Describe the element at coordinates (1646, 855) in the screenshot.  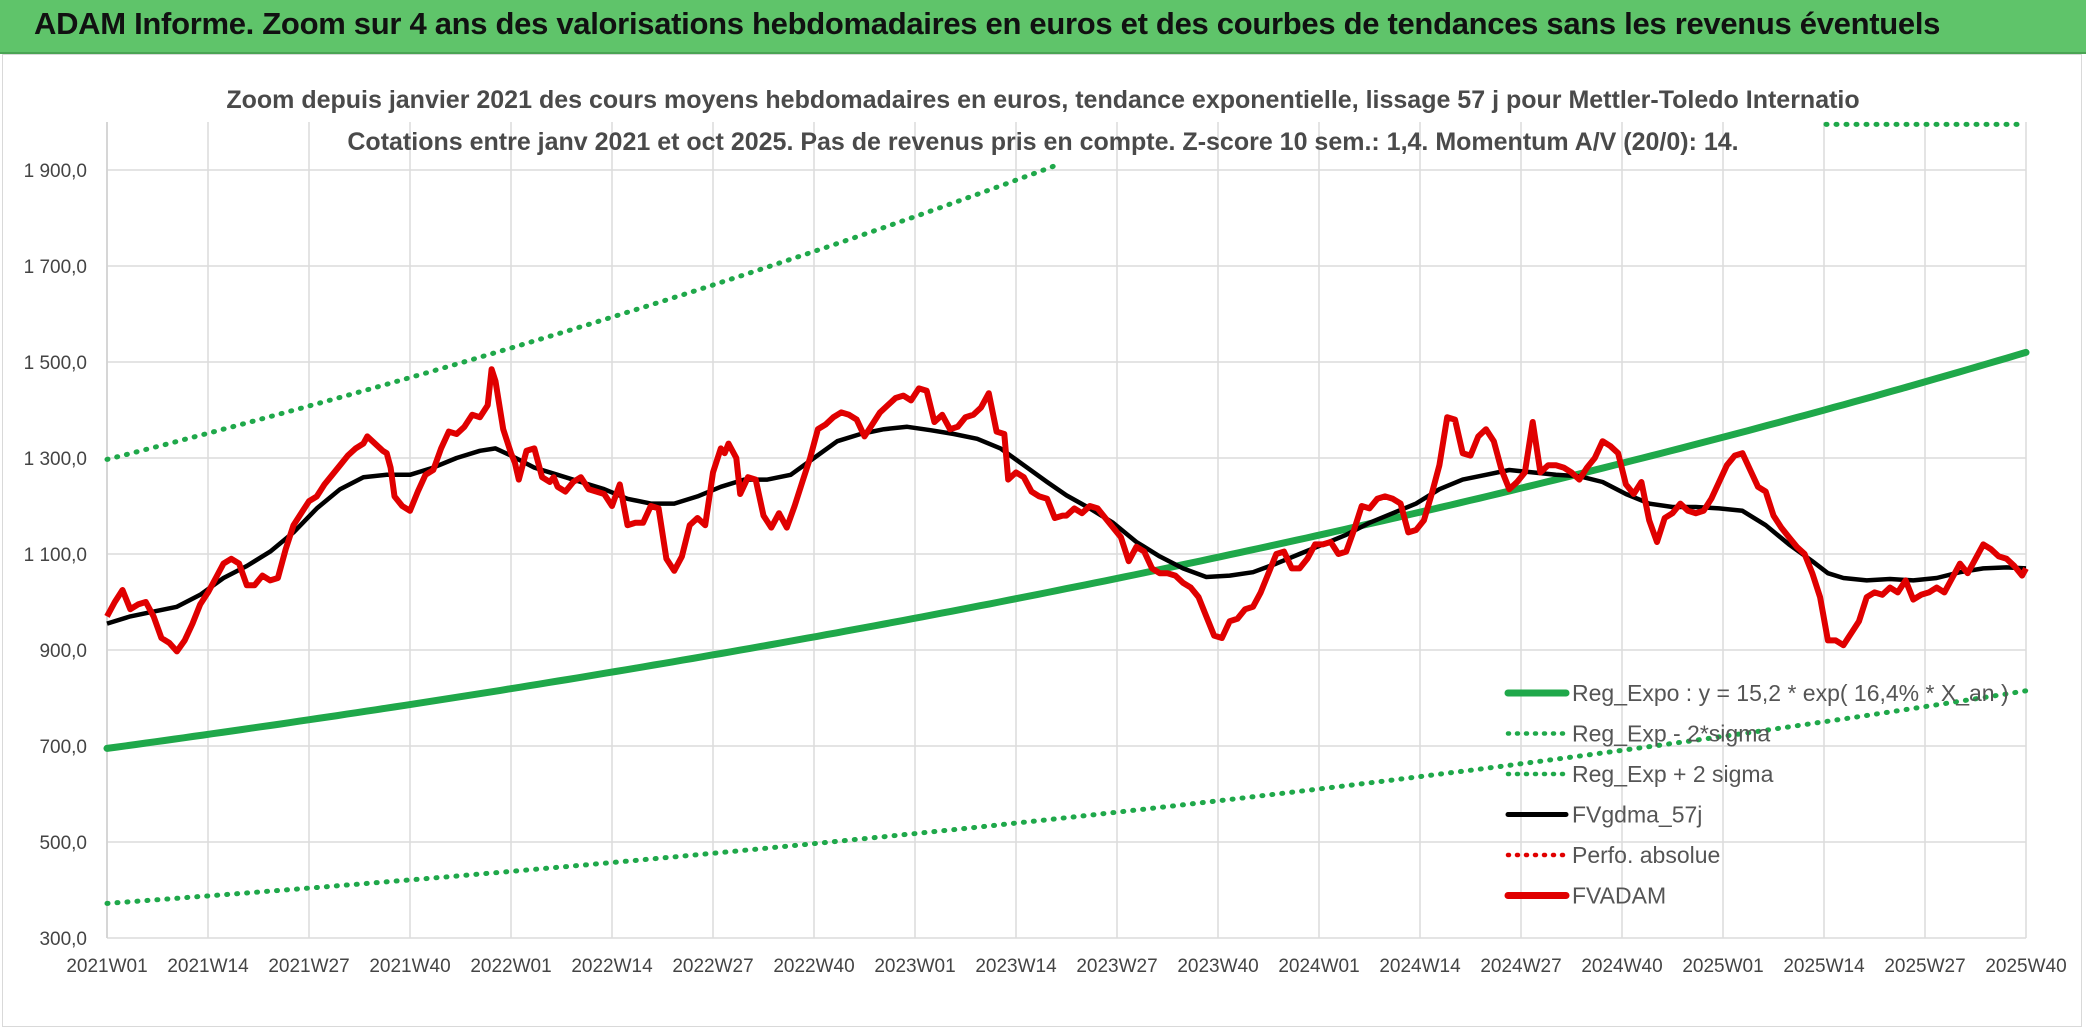
I see `legend-label: Perfo. absolue` at that location.